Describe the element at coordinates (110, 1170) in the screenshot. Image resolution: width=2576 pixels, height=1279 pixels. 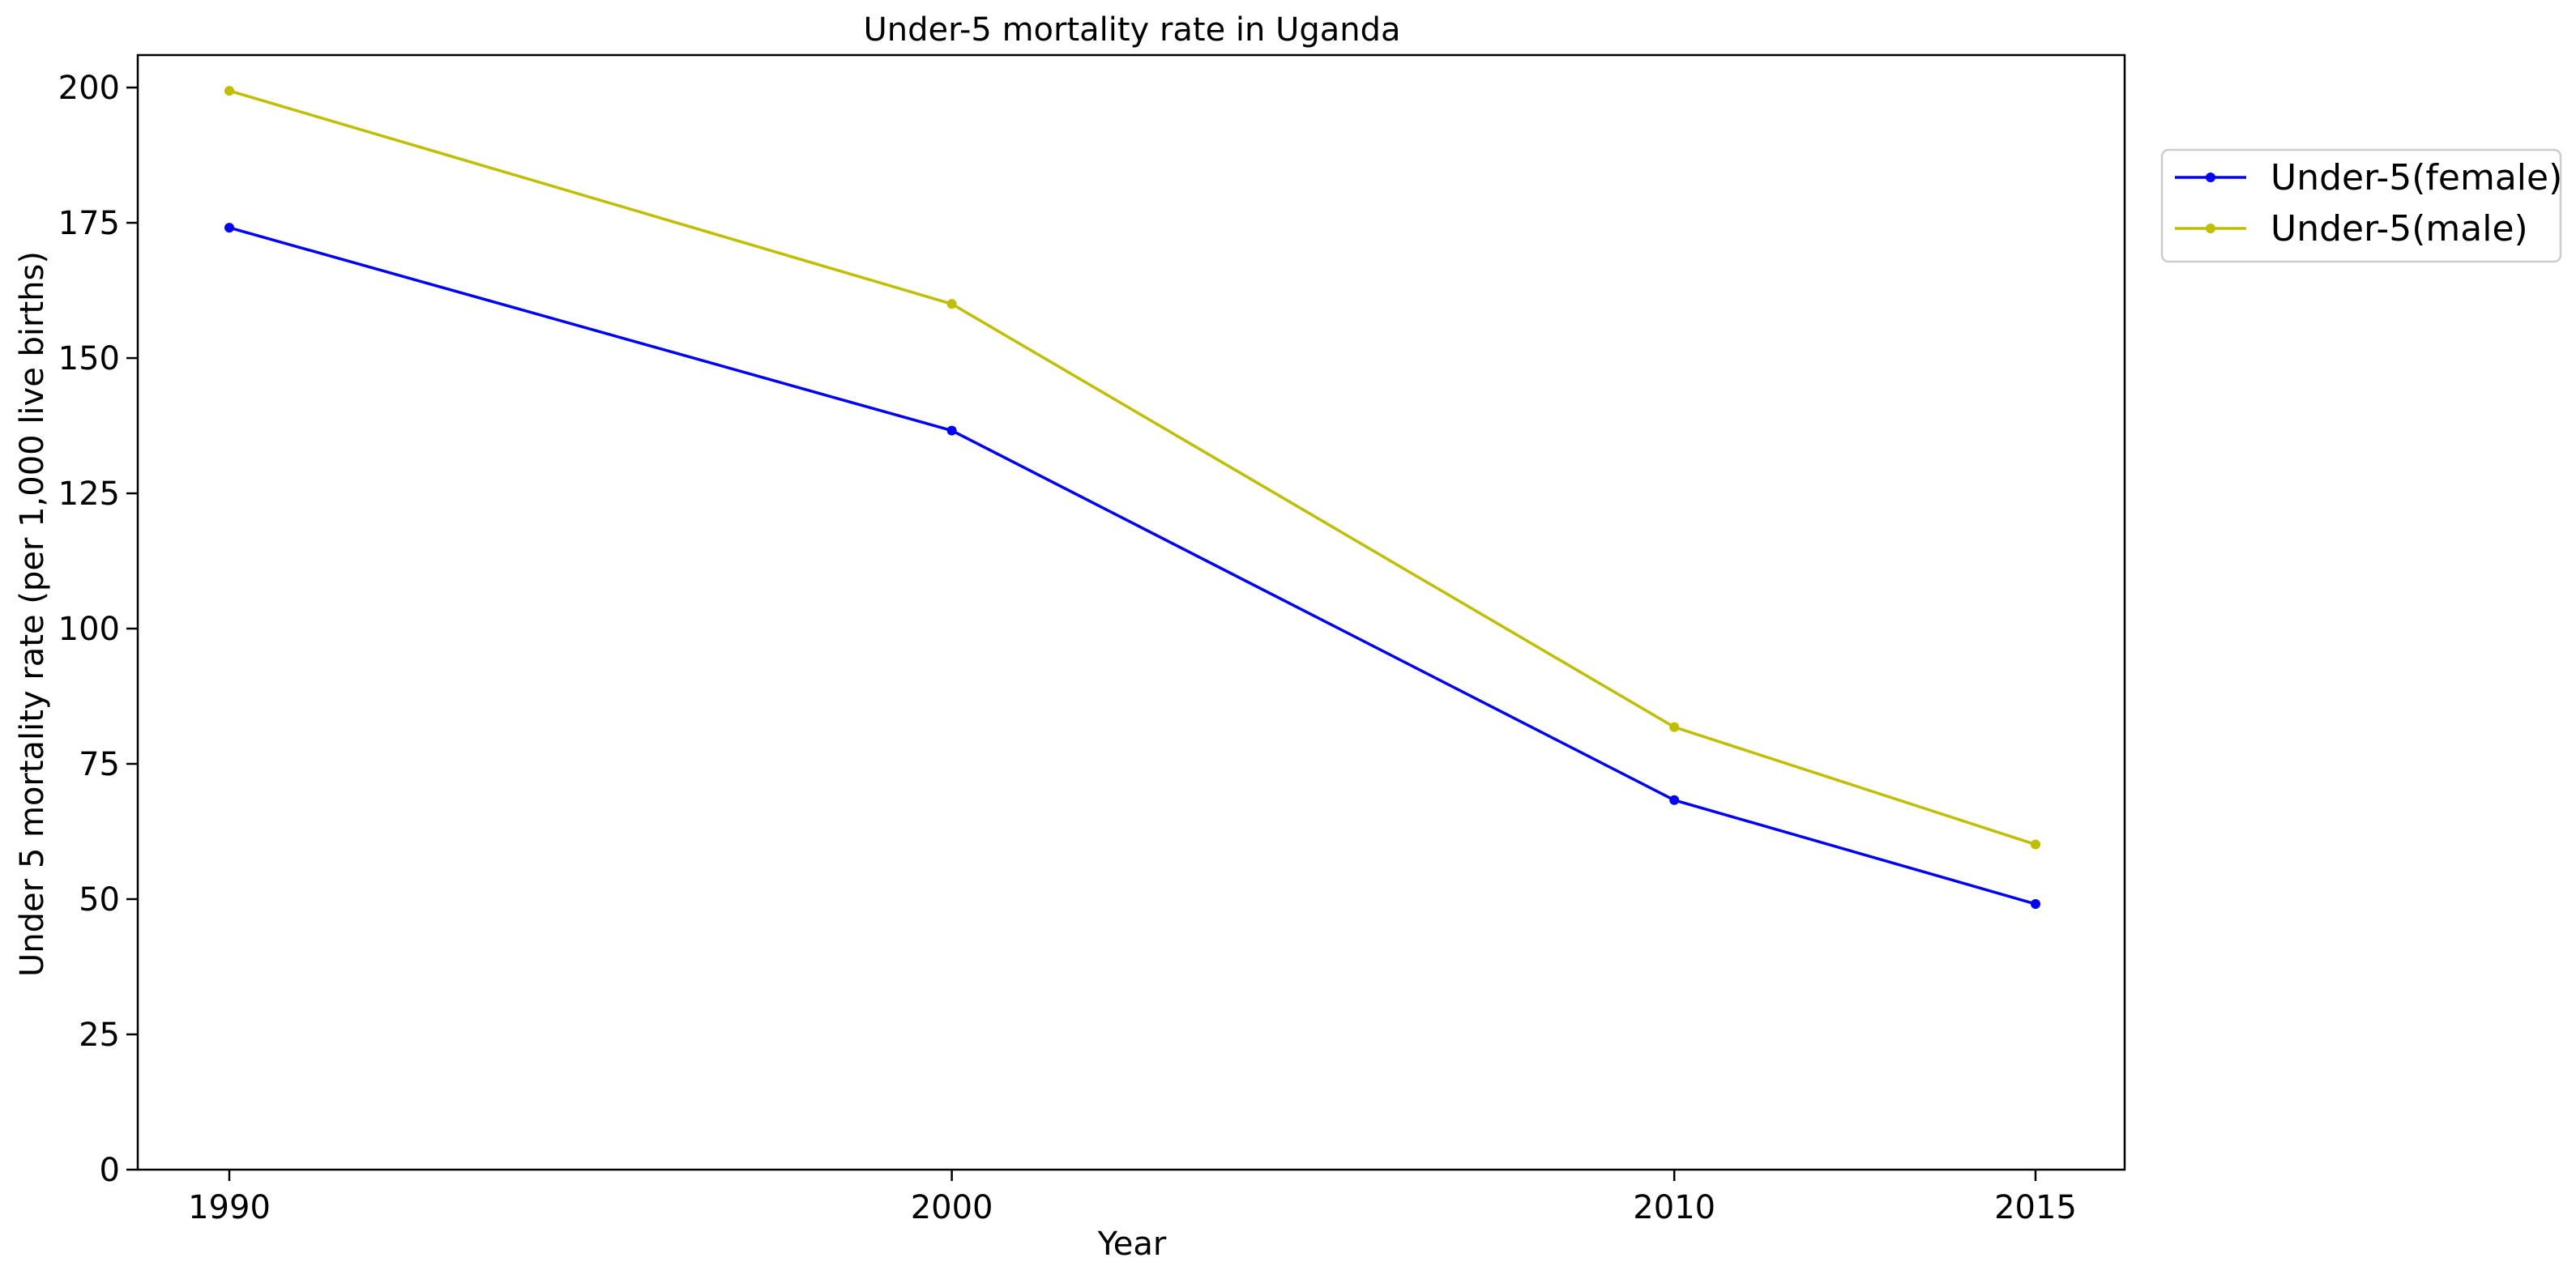
I see `y-tick-label: 0` at that location.